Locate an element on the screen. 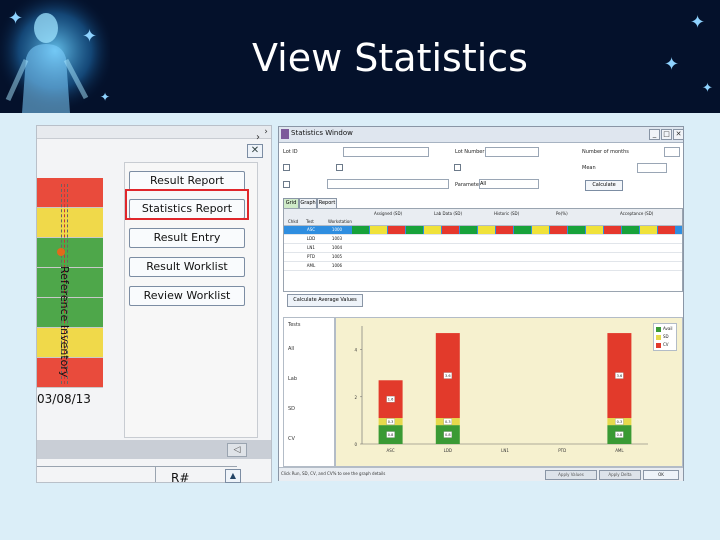  result-entry-button: Result Entry is located at coordinates (187, 238).